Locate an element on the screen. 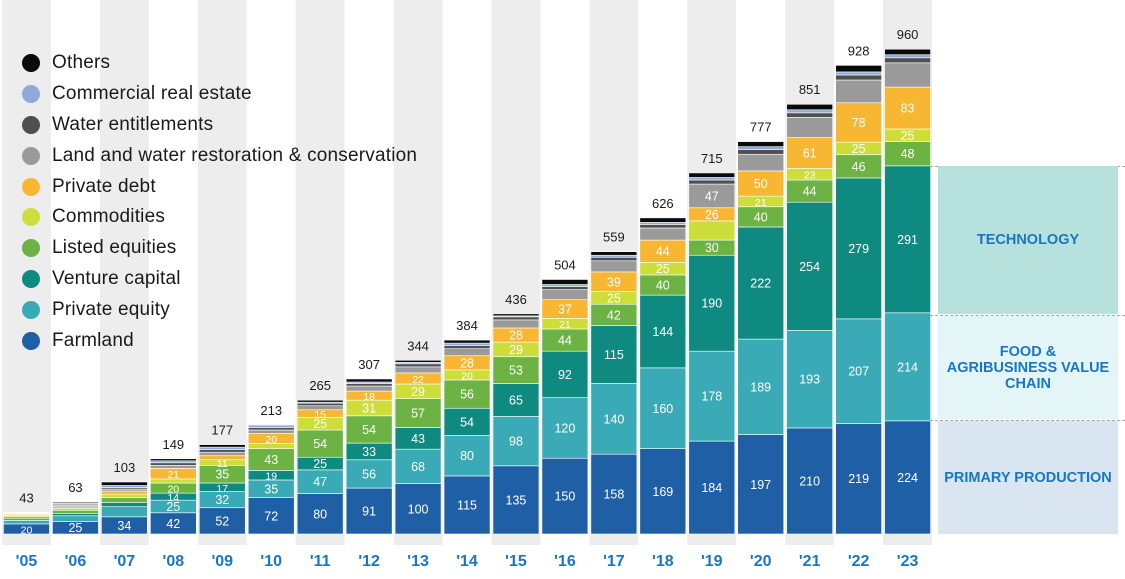  legend-label: Commodities is located at coordinates (109, 217).